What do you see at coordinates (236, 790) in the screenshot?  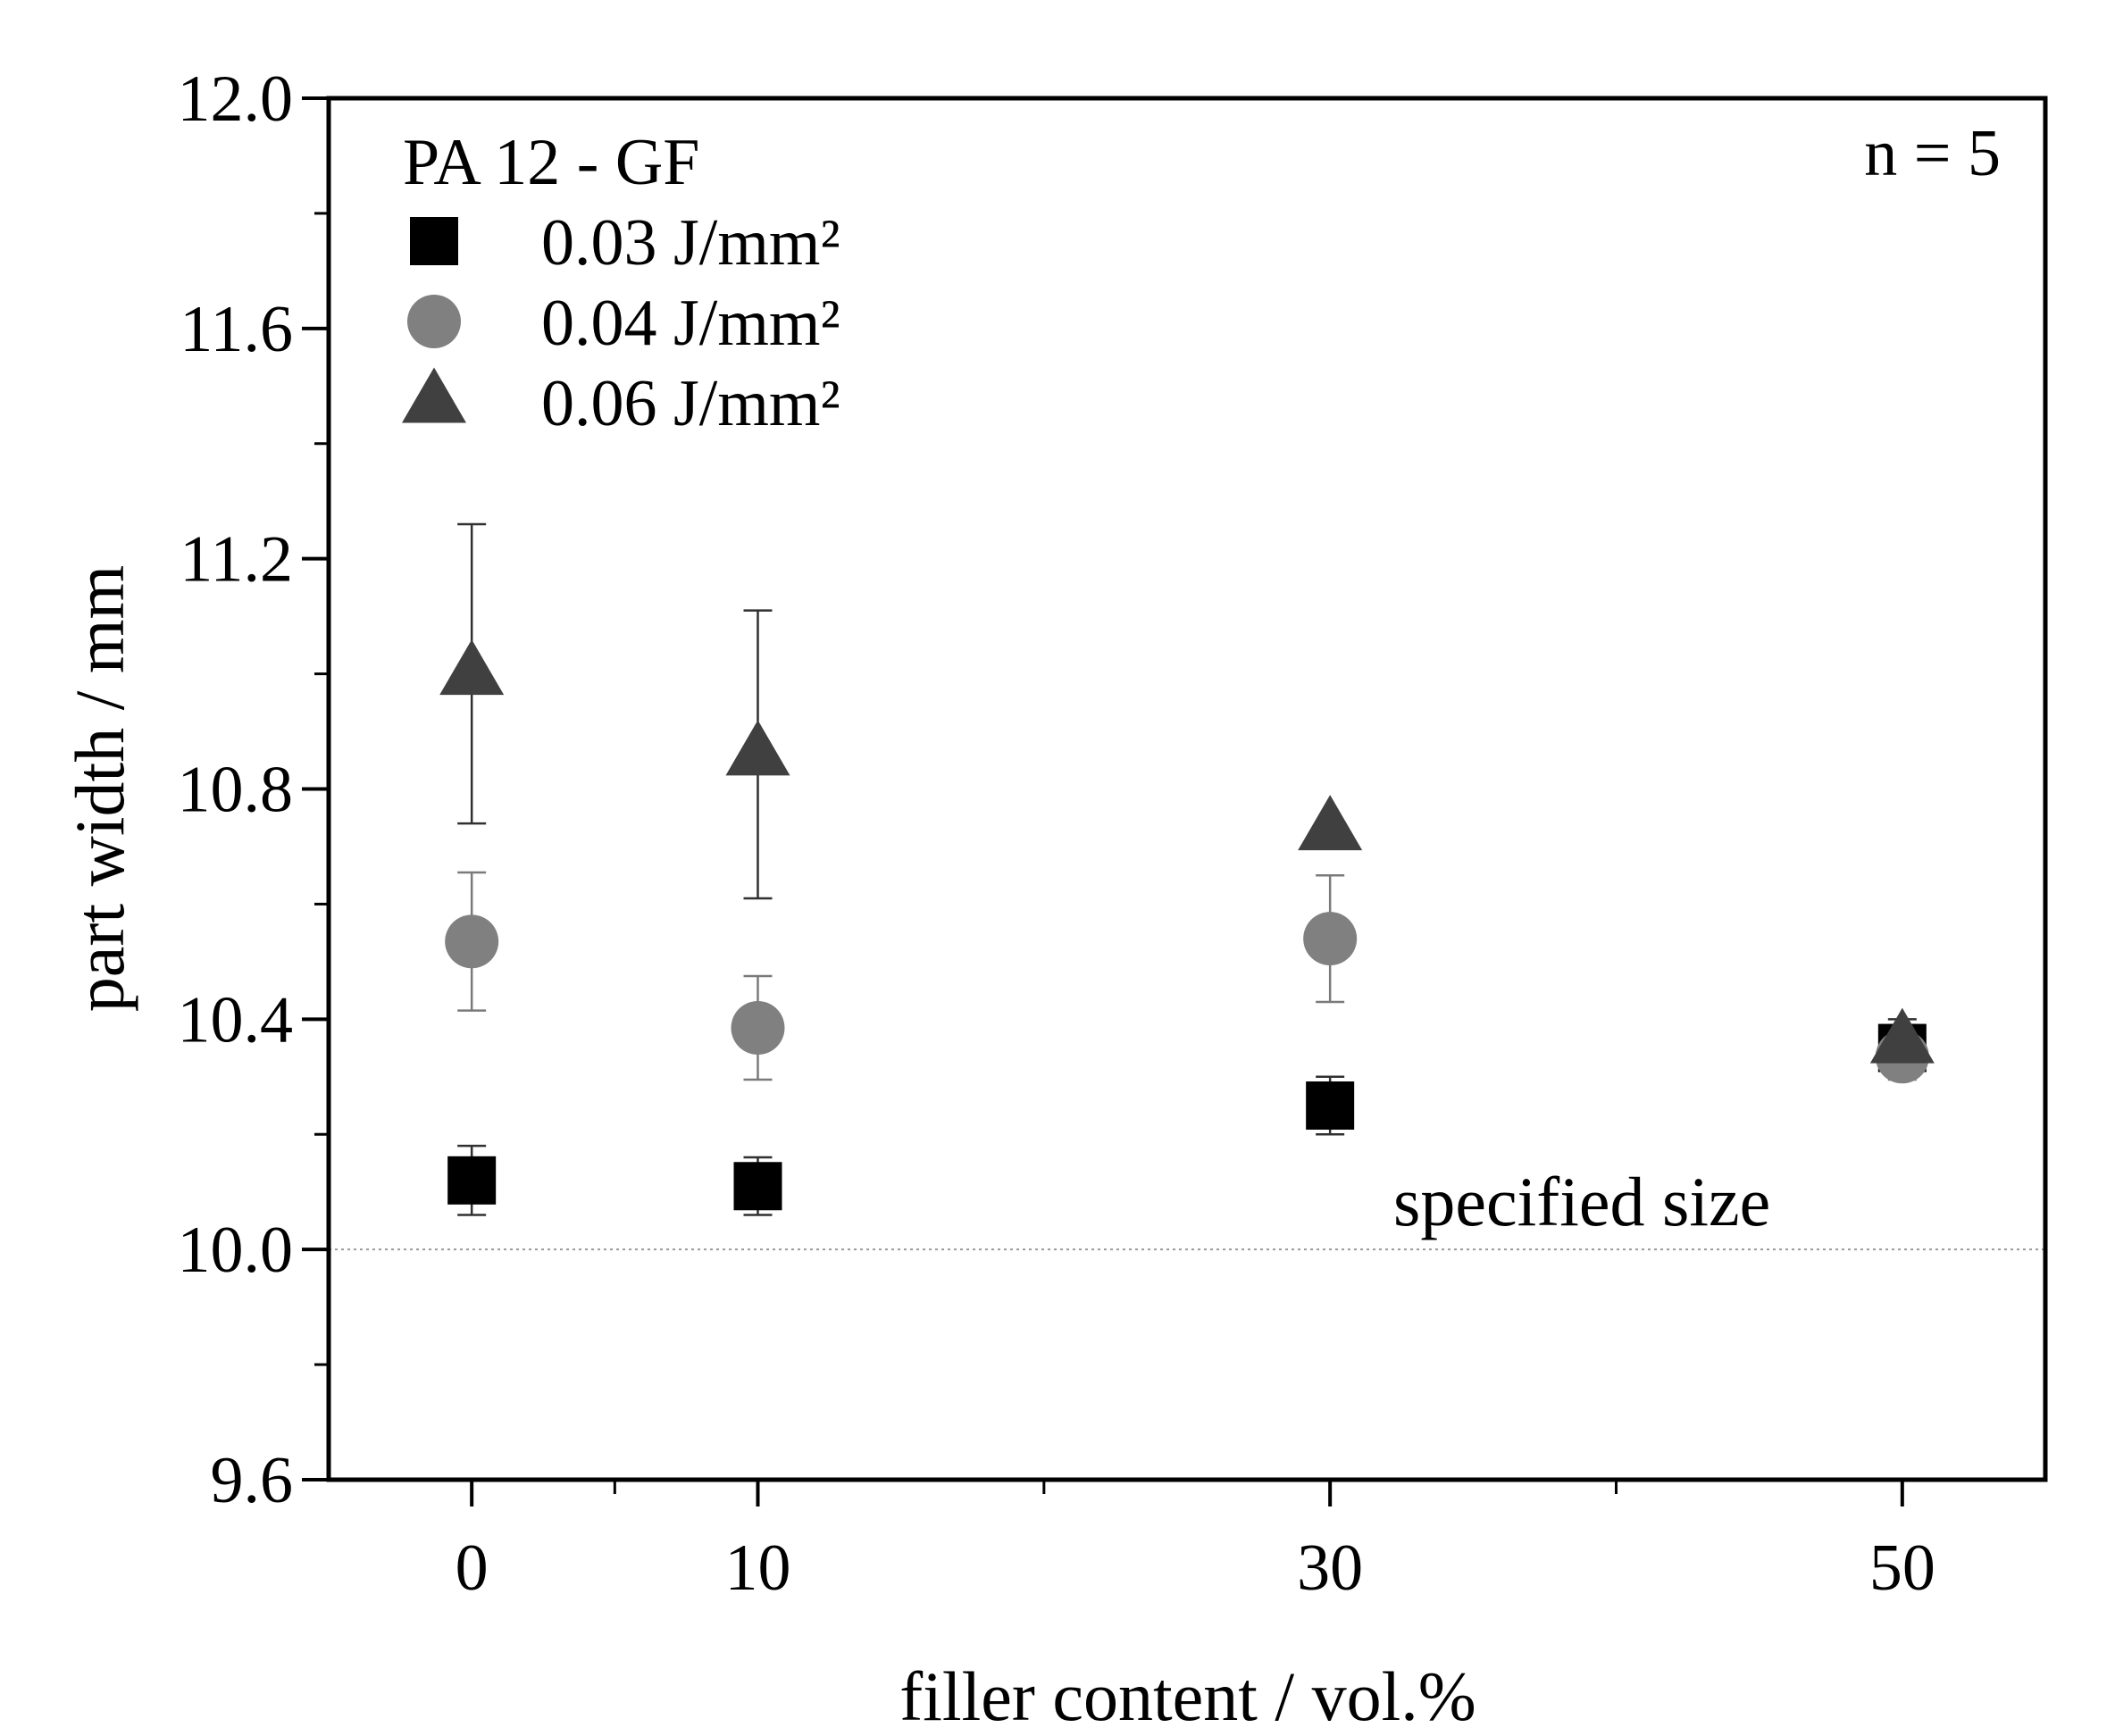 I see `y-tick-label: 10.8` at bounding box center [236, 790].